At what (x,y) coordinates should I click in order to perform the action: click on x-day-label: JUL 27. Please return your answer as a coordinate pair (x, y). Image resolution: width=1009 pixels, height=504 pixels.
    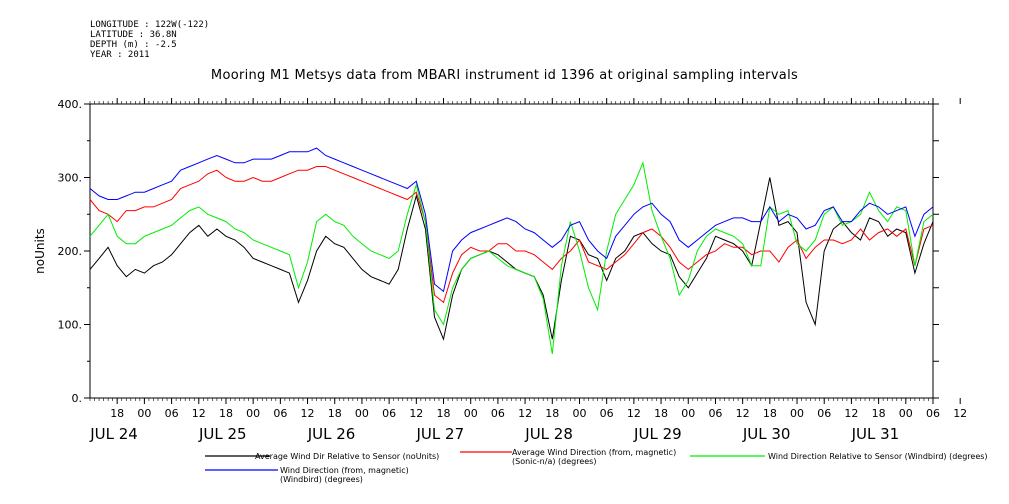
    Looking at the image, I should click on (440, 434).